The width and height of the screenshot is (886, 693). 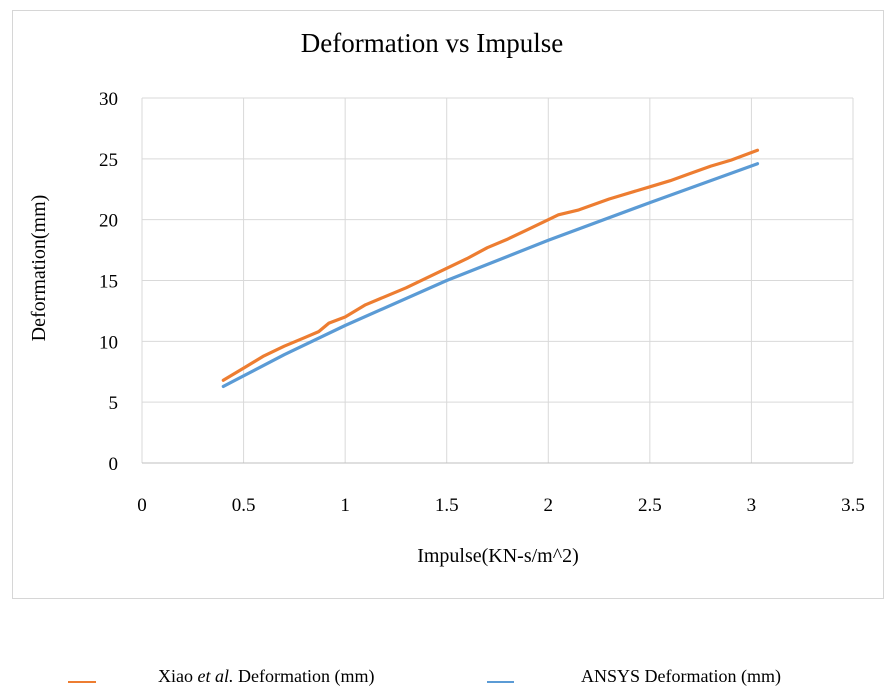 What do you see at coordinates (549, 505) in the screenshot?
I see `x-tick-label-4: 2` at bounding box center [549, 505].